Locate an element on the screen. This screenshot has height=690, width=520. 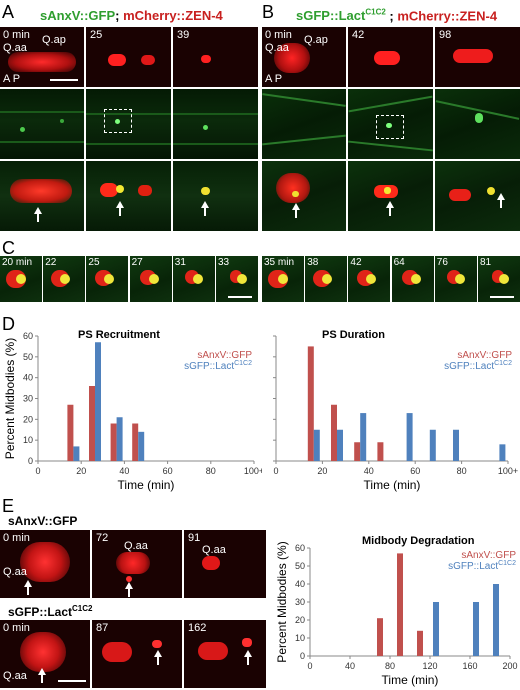
e2-time-0: 0 min is located at coordinates (16, 628).